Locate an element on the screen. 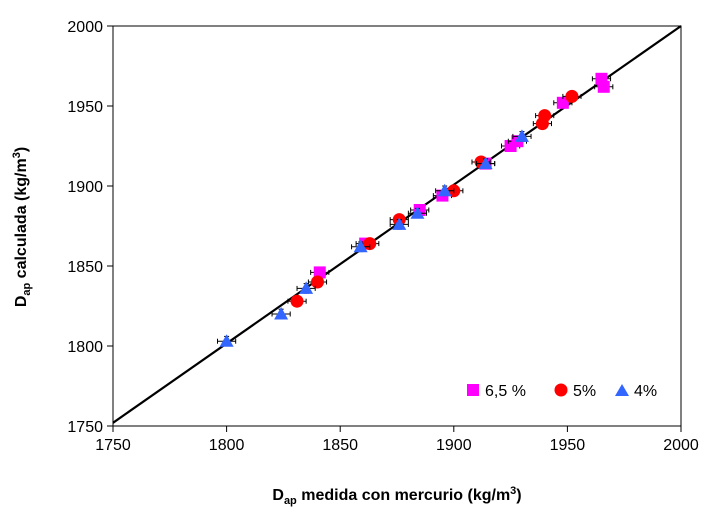 The width and height of the screenshot is (708, 512). y-tick-label: 1950 is located at coordinates (85, 107).